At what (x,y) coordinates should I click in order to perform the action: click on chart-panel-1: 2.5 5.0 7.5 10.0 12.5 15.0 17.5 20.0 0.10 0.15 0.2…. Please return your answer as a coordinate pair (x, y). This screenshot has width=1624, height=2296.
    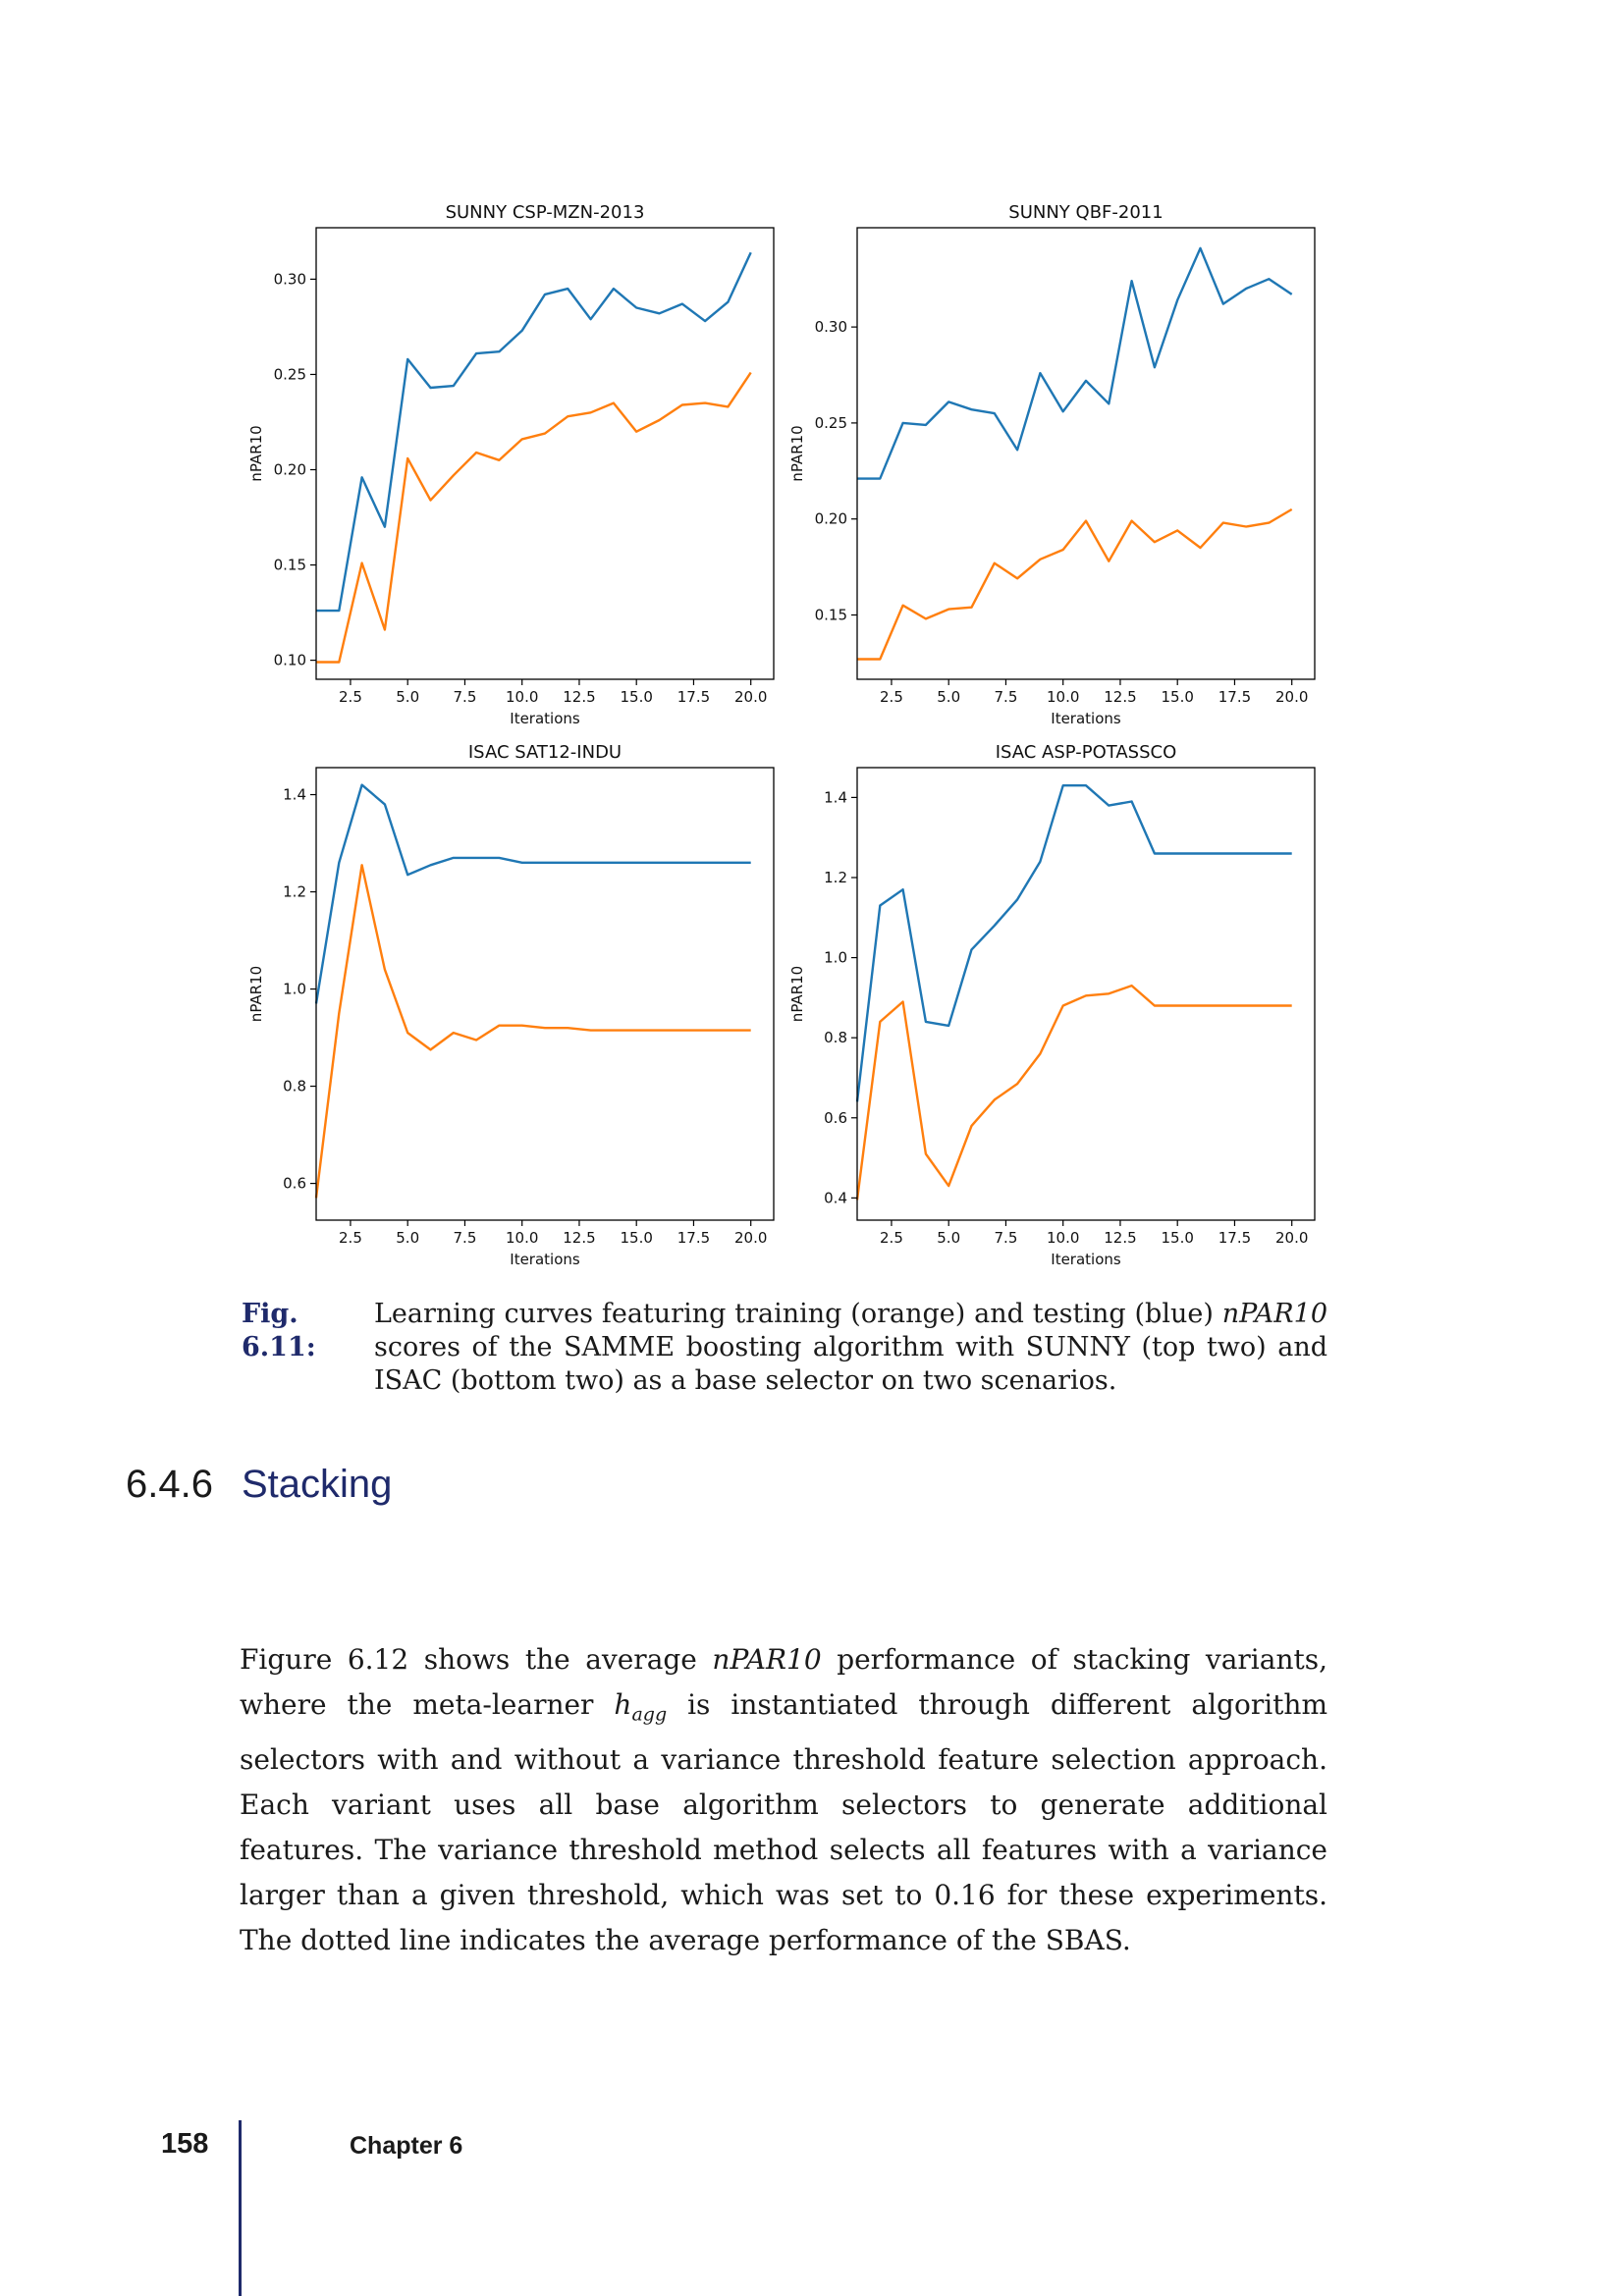
    Looking at the image, I should click on (511, 464).